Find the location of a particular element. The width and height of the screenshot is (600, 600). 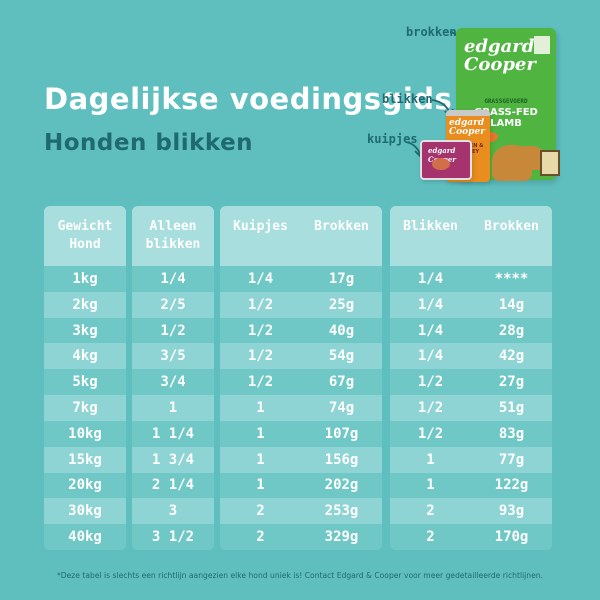

table-row: 3 is located at coordinates (173, 511).